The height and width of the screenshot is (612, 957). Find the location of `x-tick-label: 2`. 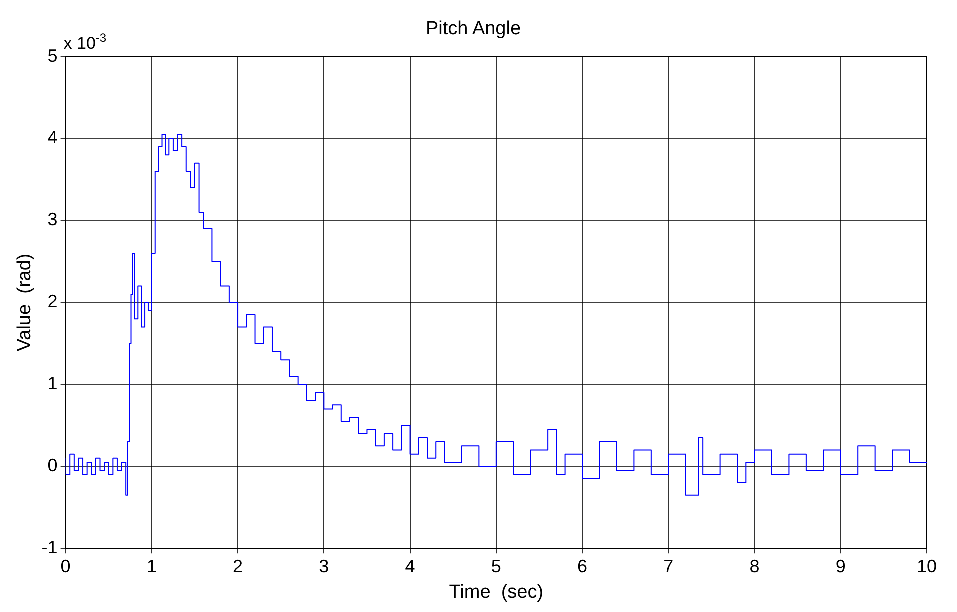

x-tick-label: 2 is located at coordinates (238, 566).